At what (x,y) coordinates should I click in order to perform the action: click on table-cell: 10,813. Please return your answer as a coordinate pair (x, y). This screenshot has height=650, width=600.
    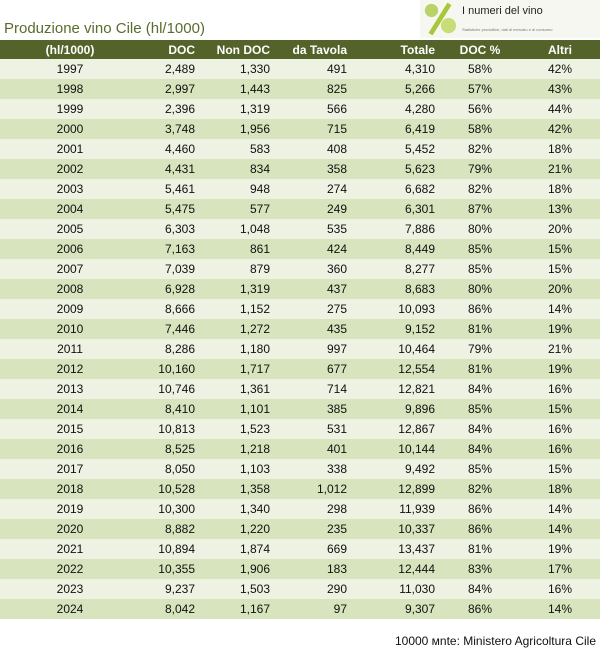
    Looking at the image, I should click on (170, 429).